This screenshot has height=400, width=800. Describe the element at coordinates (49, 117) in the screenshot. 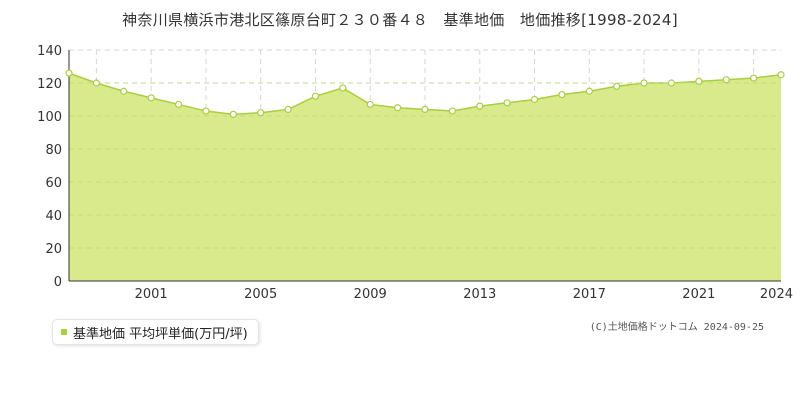

I see `y-tick-label: 100` at that location.